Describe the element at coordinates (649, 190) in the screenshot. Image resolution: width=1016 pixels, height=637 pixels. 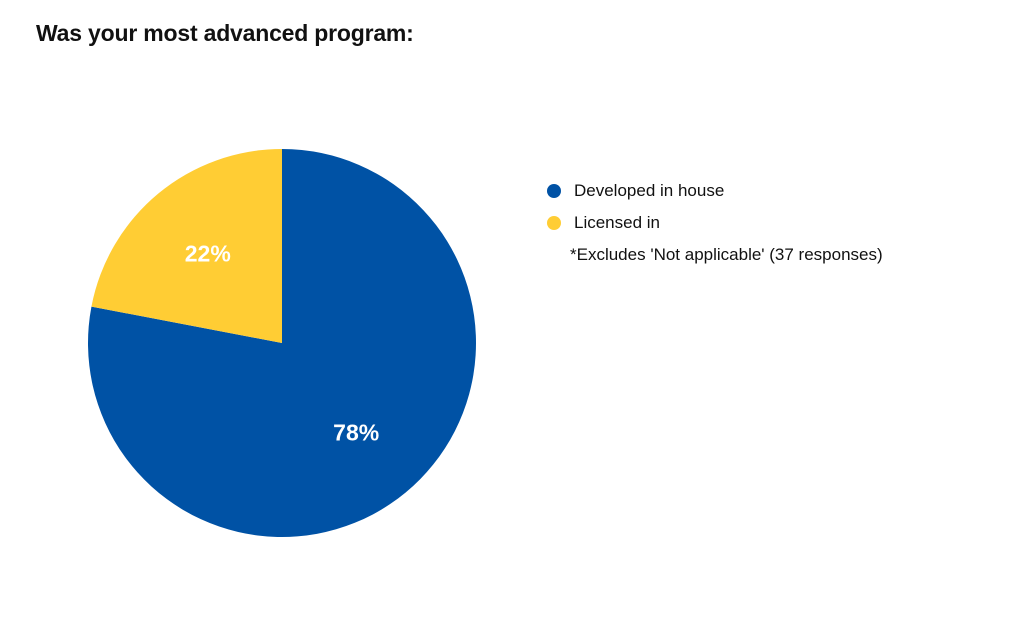
I see `legend-label-developed-in-house: Developed in house` at that location.